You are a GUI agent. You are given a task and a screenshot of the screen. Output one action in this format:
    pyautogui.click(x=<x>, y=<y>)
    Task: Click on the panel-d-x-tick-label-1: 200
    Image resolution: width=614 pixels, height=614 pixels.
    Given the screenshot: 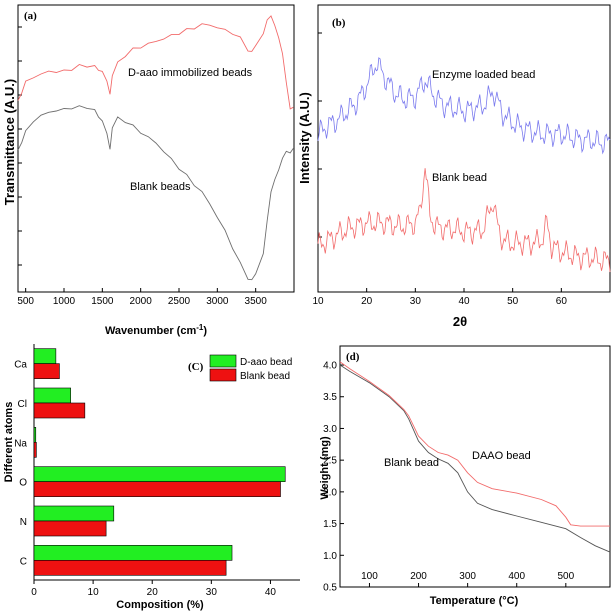 What is the action you would take?
    pyautogui.click(x=418, y=576)
    